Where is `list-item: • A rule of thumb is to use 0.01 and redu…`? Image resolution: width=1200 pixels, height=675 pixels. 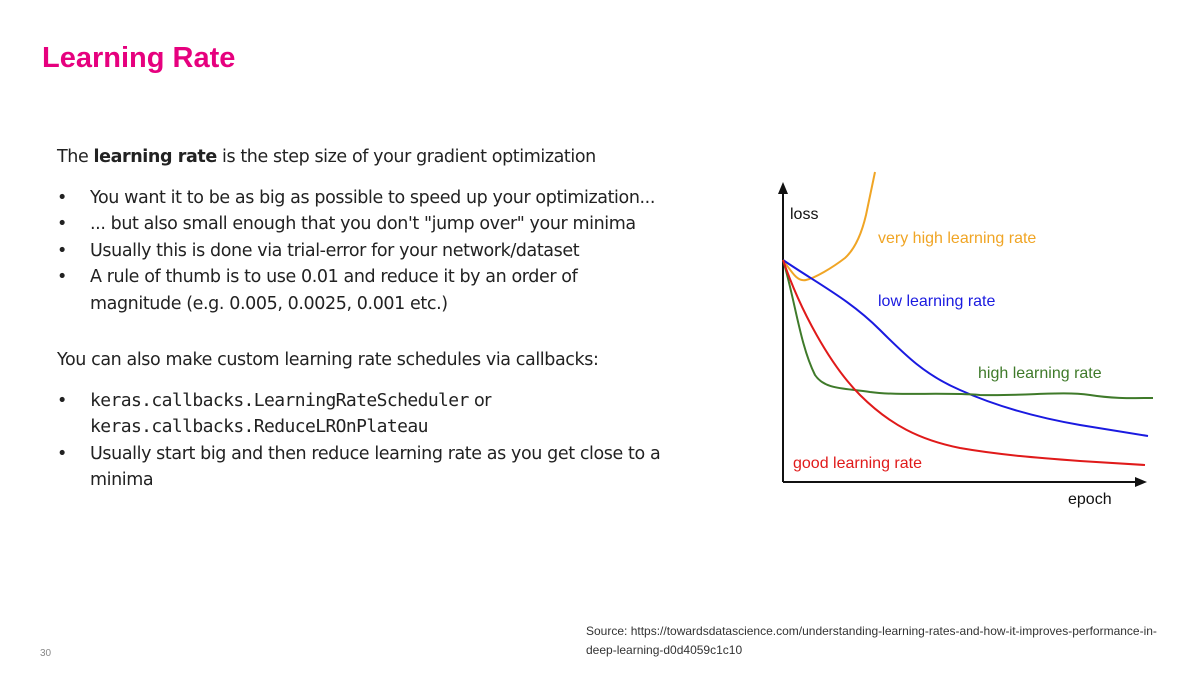
list-item: • A rule of thumb is to use 0.01 and redu… is located at coordinates (387, 290).